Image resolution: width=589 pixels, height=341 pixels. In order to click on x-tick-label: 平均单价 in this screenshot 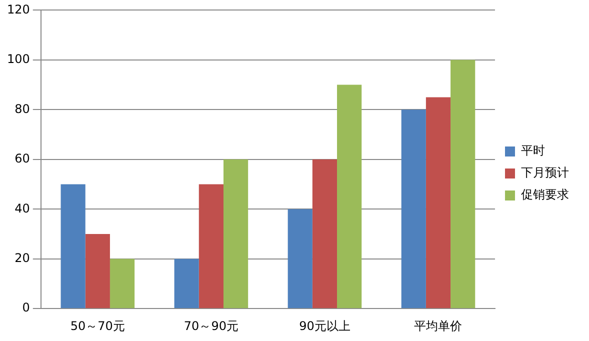, I will do `click(438, 325)`.